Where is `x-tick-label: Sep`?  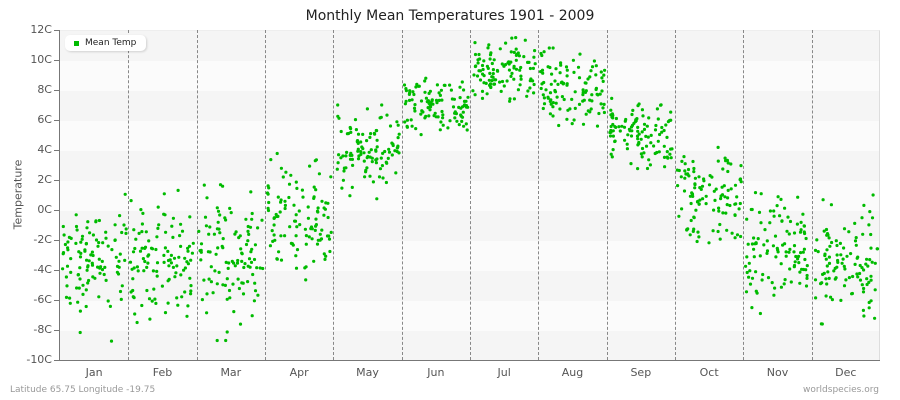
x-tick-label: Sep is located at coordinates (641, 372).